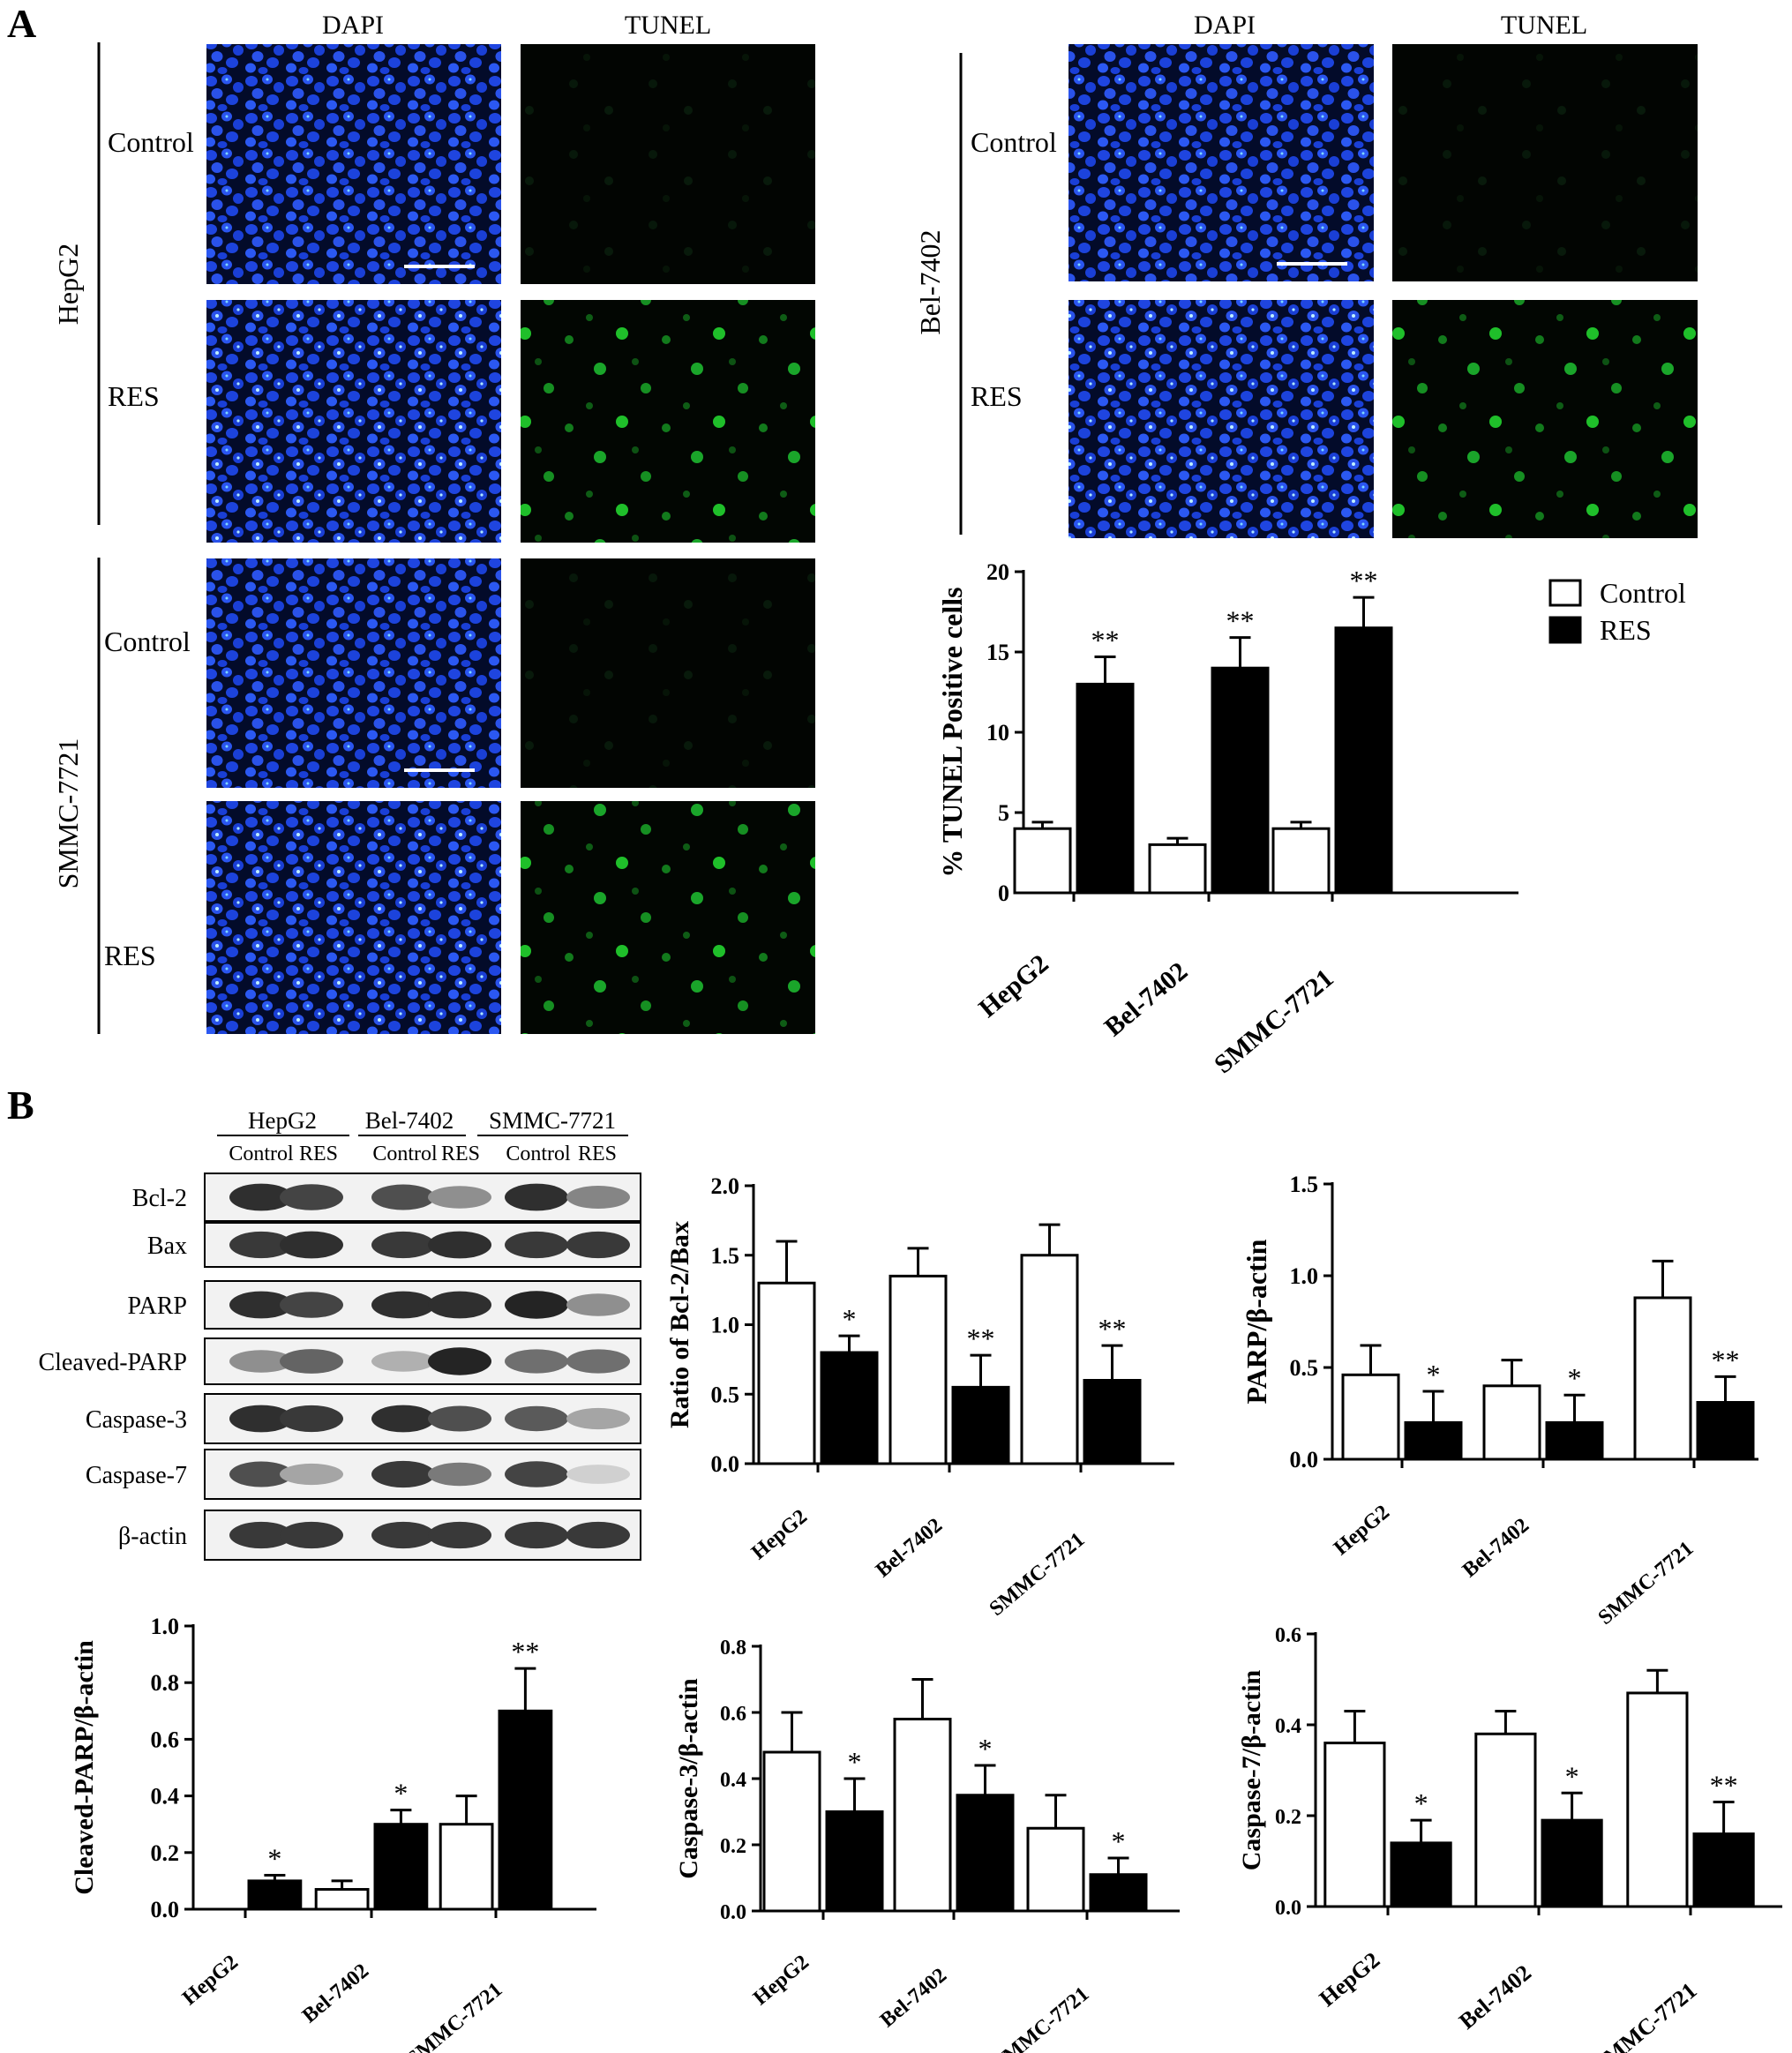  Describe the element at coordinates (725, 1256) in the screenshot. I see `y-tick-label: 1.5` at that location.